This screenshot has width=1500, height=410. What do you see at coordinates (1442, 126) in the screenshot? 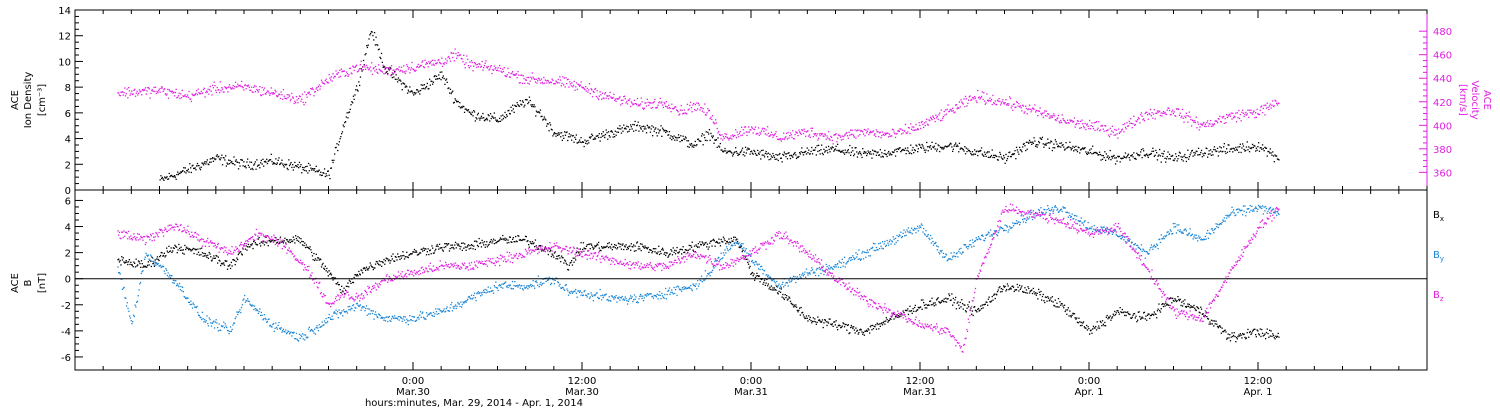
I see `top-right-tick-label: 400` at bounding box center [1442, 126].